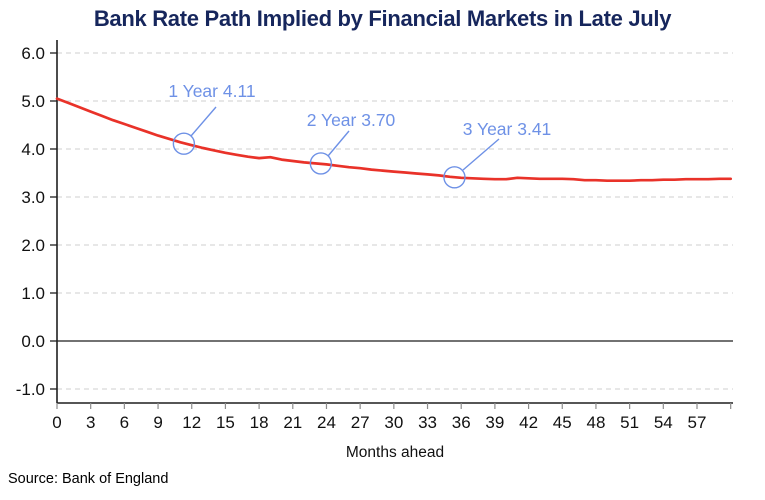 Image resolution: width=765 pixels, height=500 pixels. What do you see at coordinates (124, 422) in the screenshot?
I see `x-tick-label: 6` at bounding box center [124, 422].